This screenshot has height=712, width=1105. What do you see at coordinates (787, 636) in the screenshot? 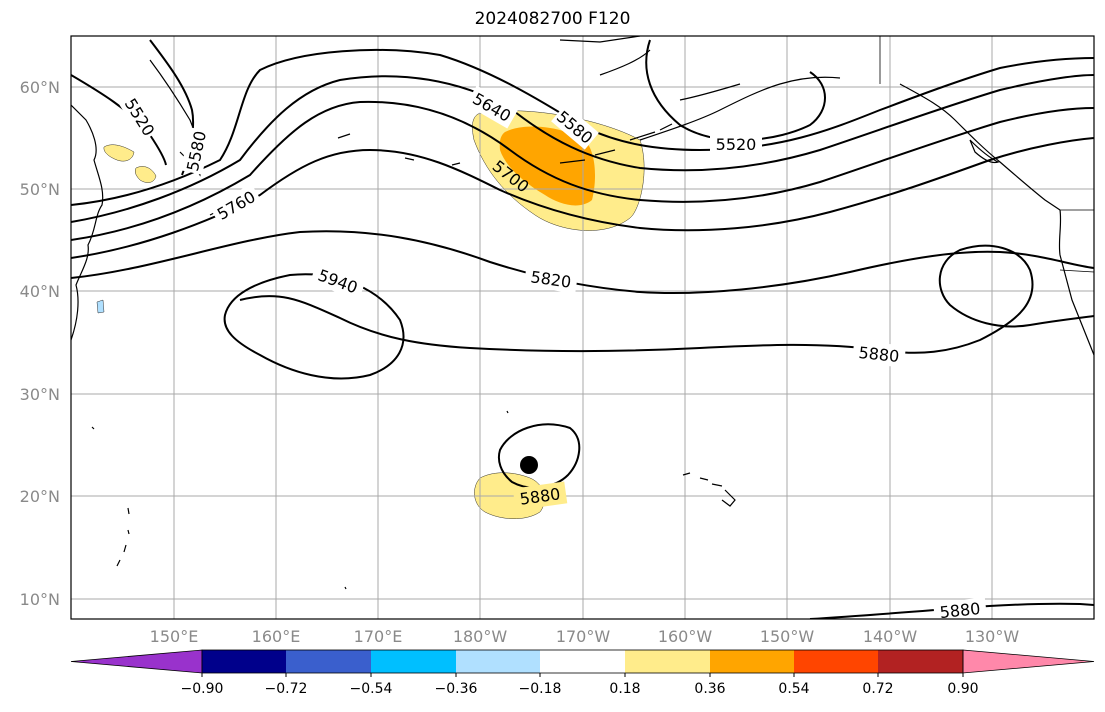
I see `lon-tick-label: 150°W` at bounding box center [787, 636].